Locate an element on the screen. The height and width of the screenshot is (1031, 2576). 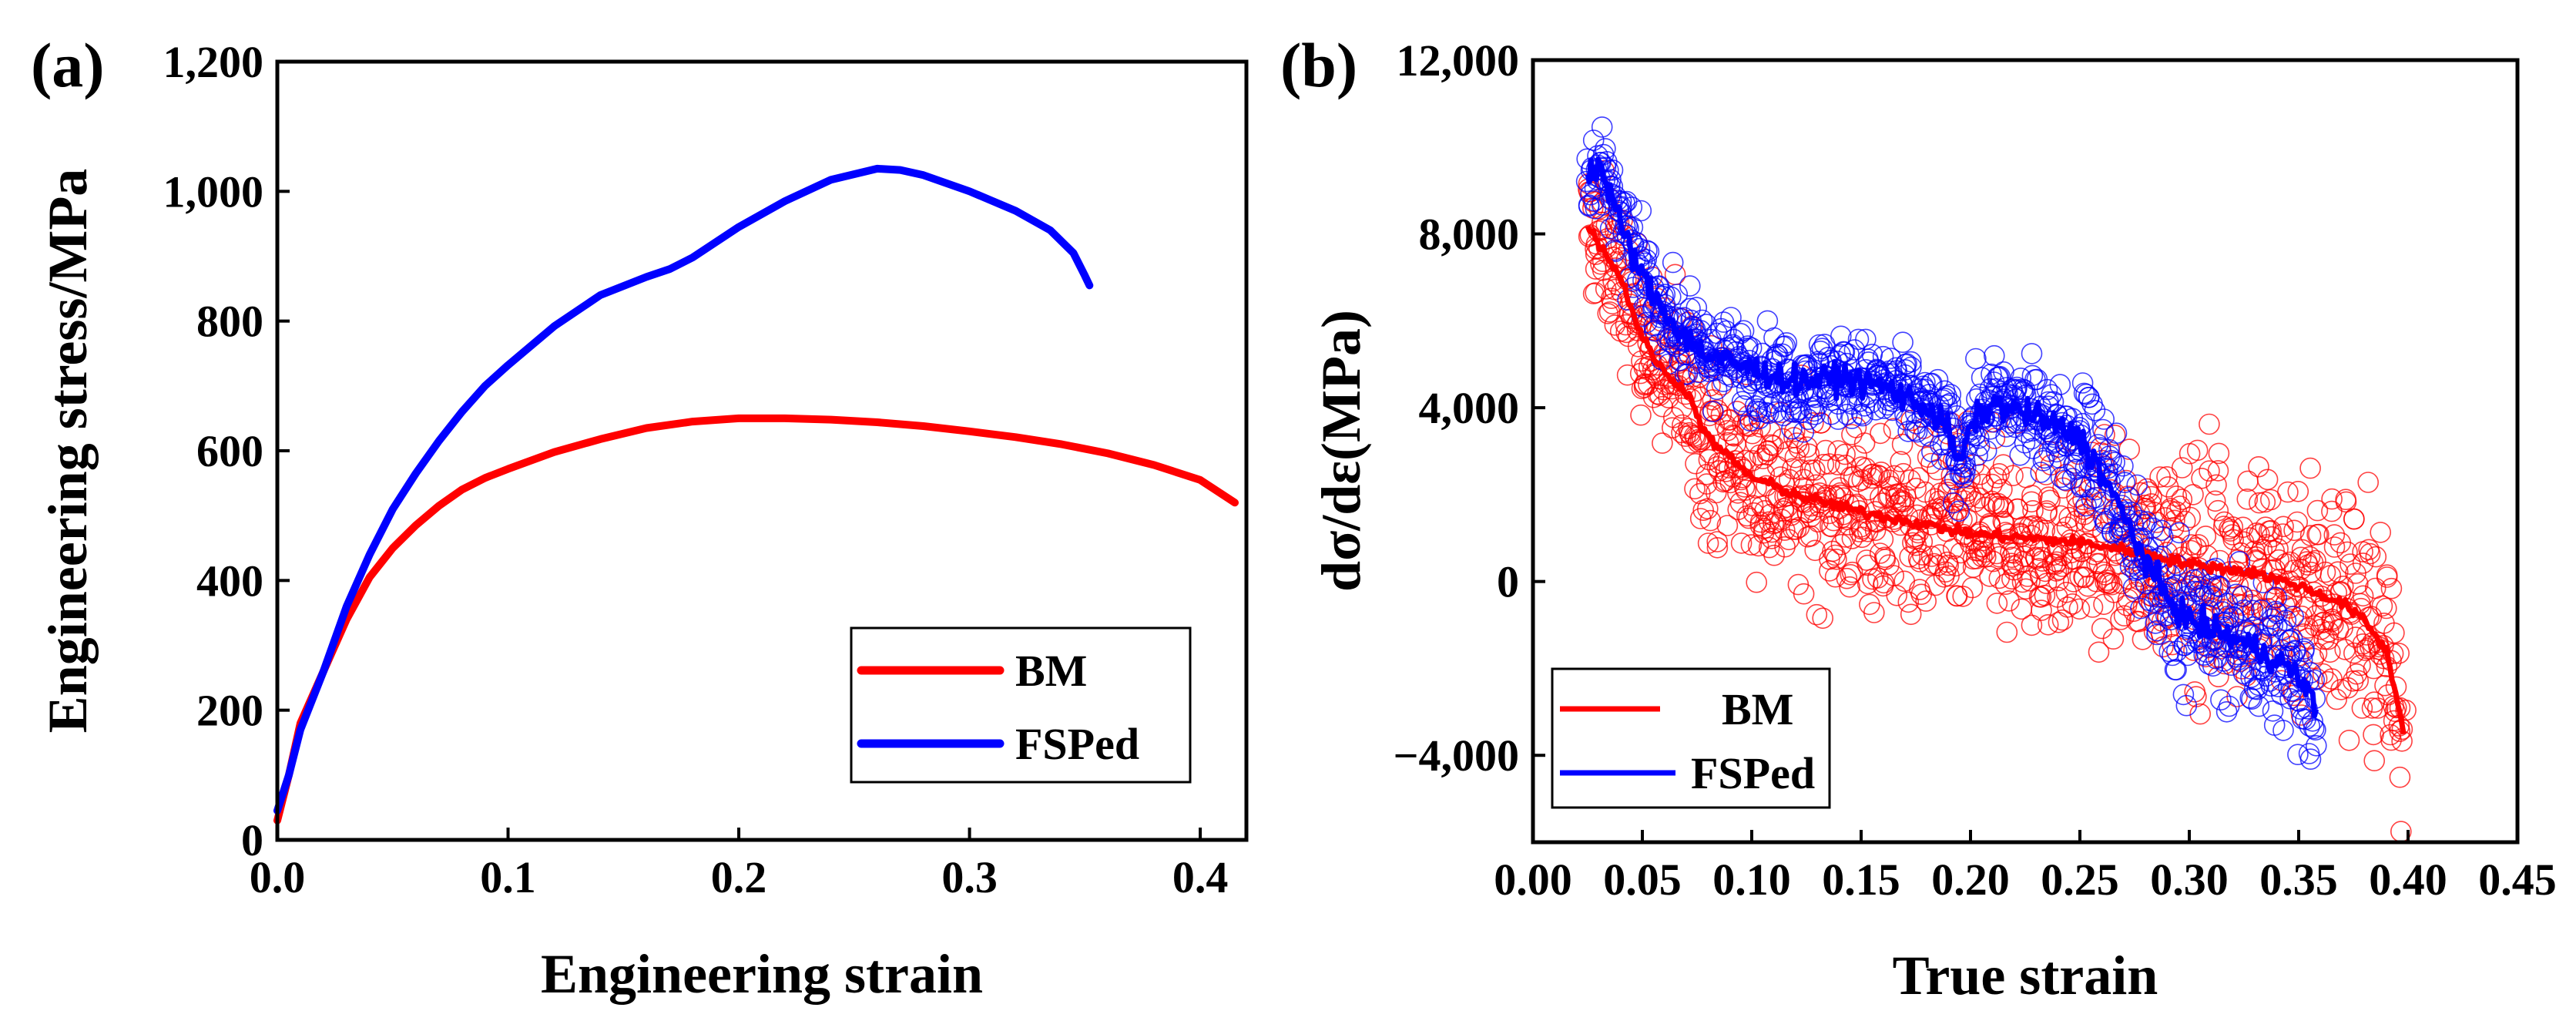
panel-a-y-tick-label: 800 is located at coordinates (229, 322).